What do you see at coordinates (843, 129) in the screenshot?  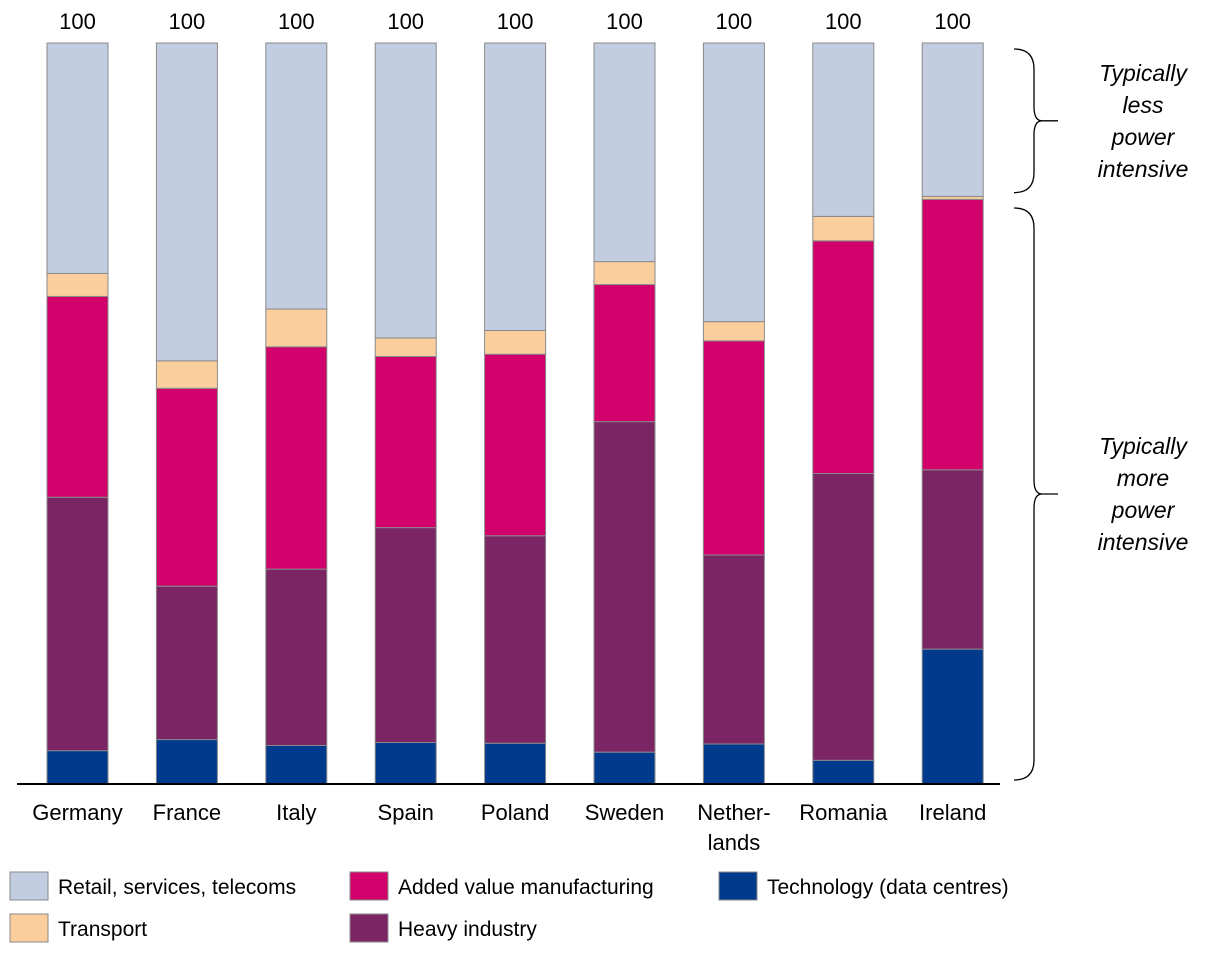 I see `bar-romania-retail-services-telecoms` at bounding box center [843, 129].